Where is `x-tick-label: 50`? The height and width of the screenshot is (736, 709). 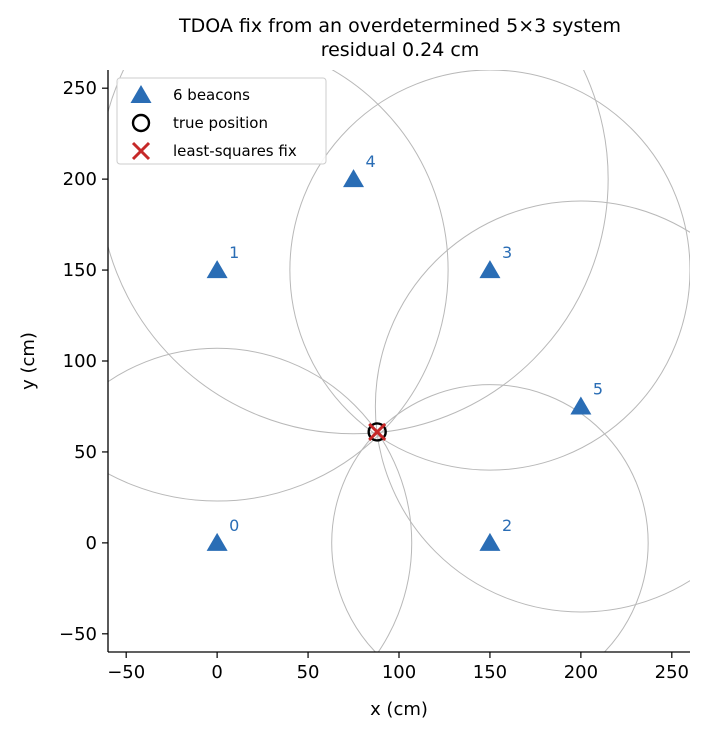 x-tick-label: 50 is located at coordinates (308, 672).